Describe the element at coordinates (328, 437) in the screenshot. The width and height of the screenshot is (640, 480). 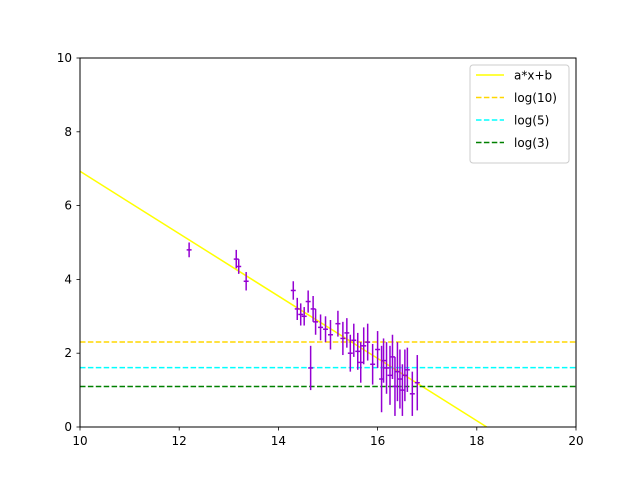
I see `x-axis: 10 12 14 16 18 20` at that location.